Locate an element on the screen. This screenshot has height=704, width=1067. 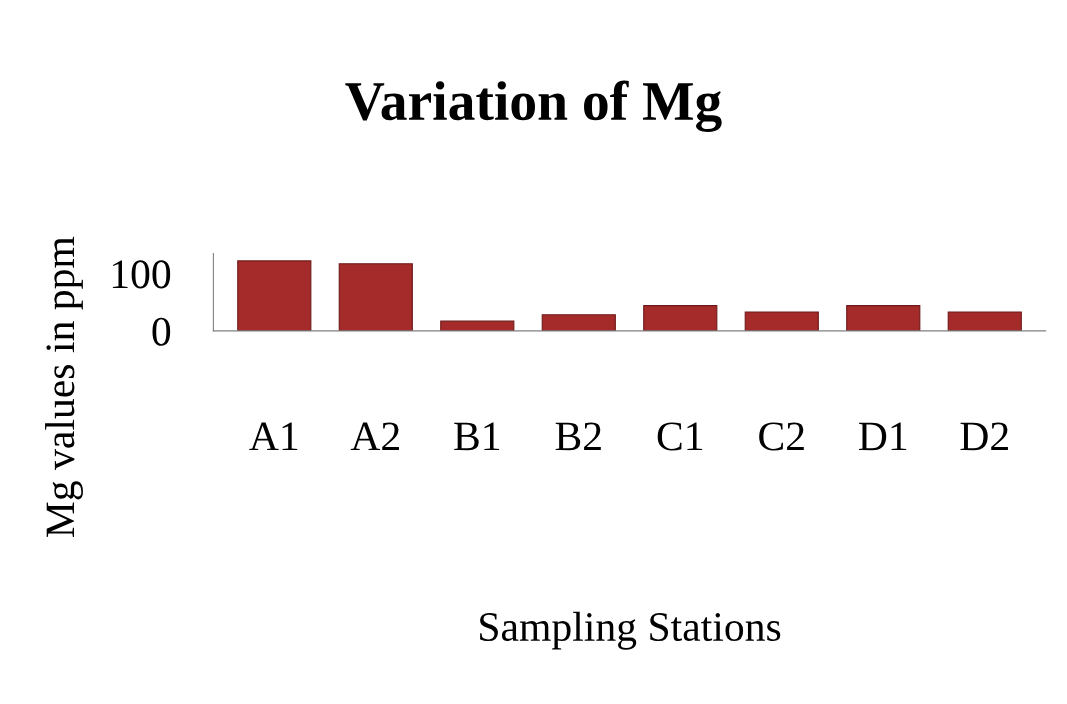
x-tick-label: B1 is located at coordinates (477, 436).